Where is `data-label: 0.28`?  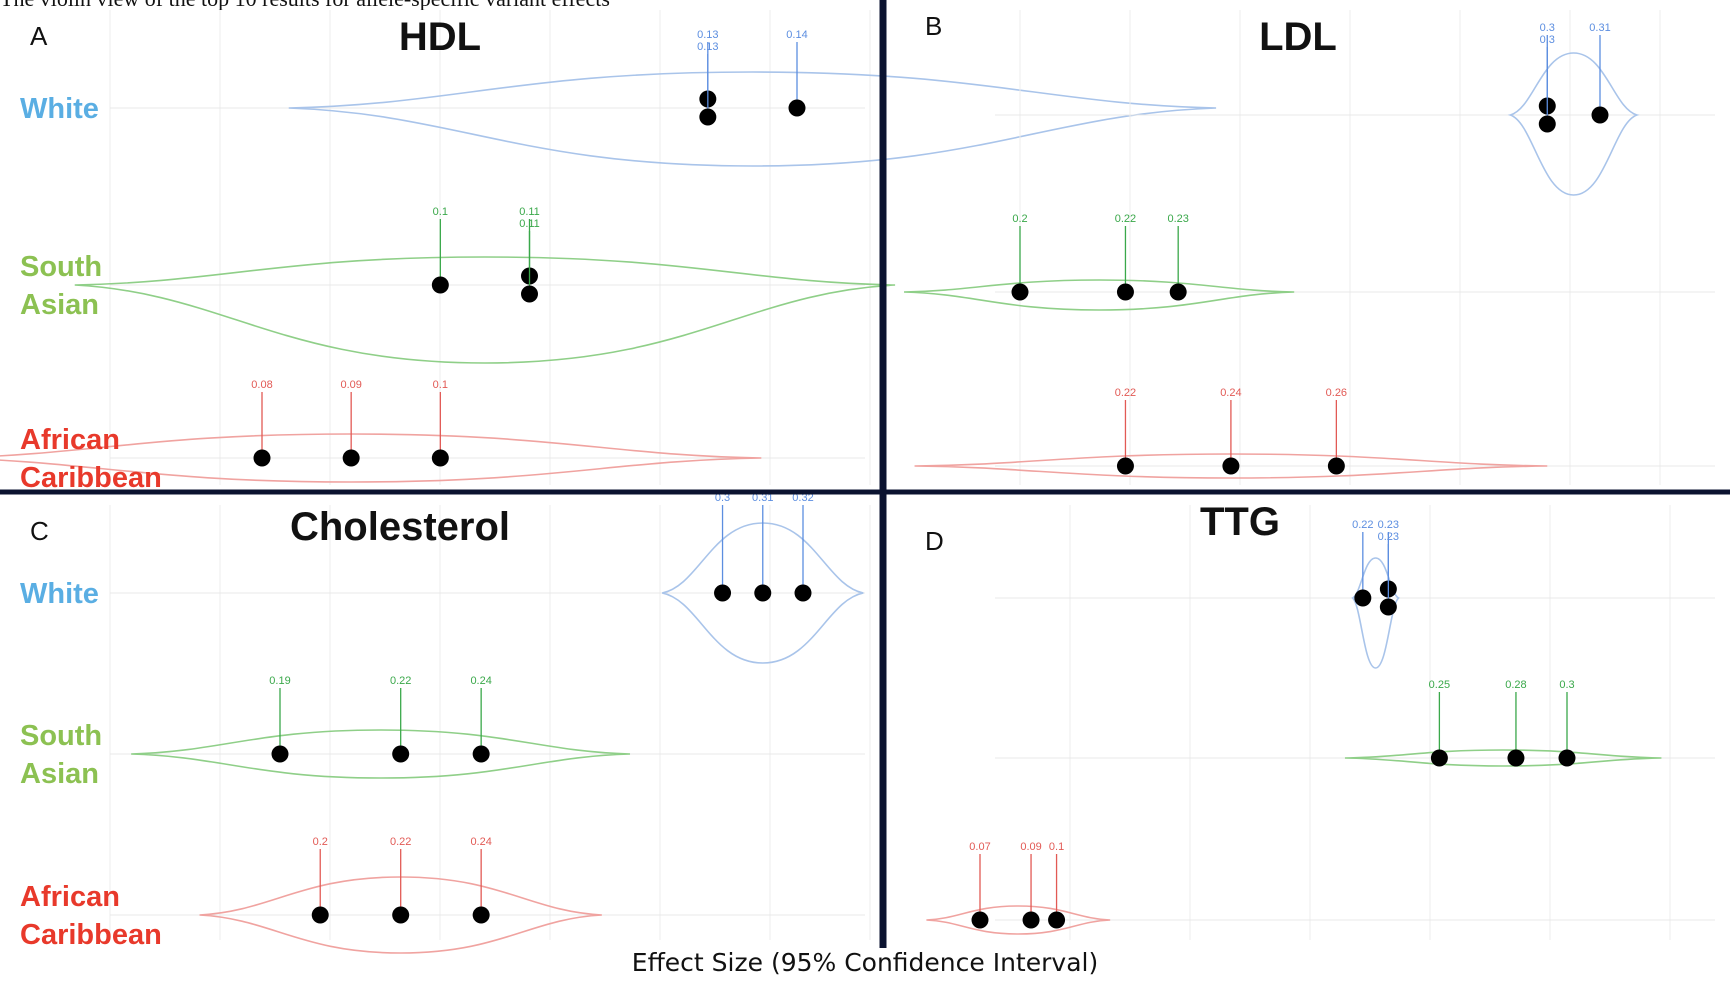 data-label: 0.28 is located at coordinates (1515, 685).